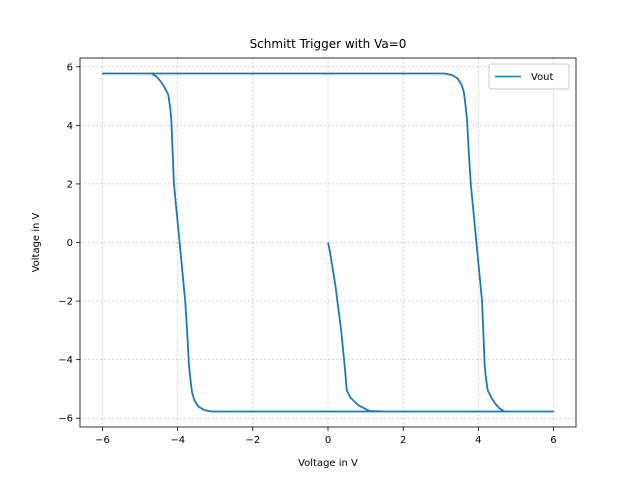 The height and width of the screenshot is (480, 640). What do you see at coordinates (403, 440) in the screenshot?
I see `x-tick-label: 2` at bounding box center [403, 440].